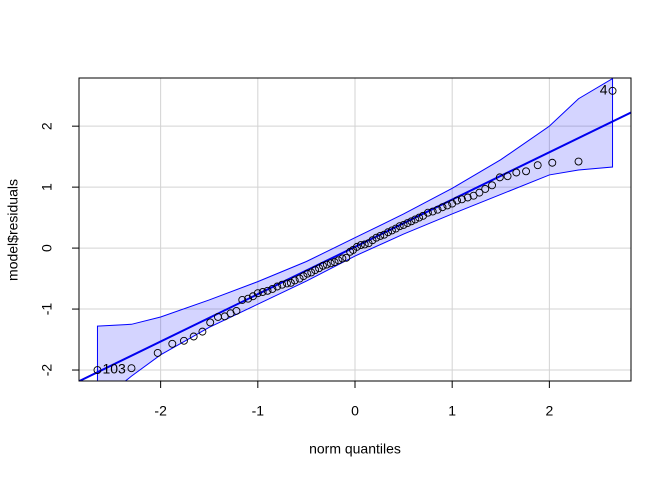 This screenshot has height=480, width=672. I want to click on x-tick-label: 1, so click(452, 411).